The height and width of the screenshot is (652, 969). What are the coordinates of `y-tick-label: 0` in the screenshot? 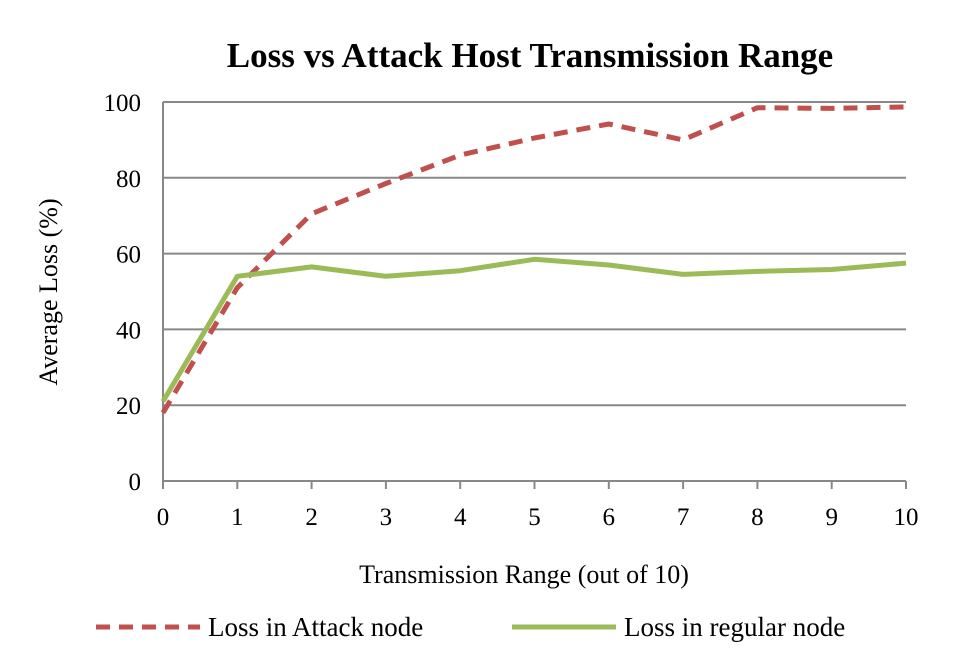 It's located at (135, 482).